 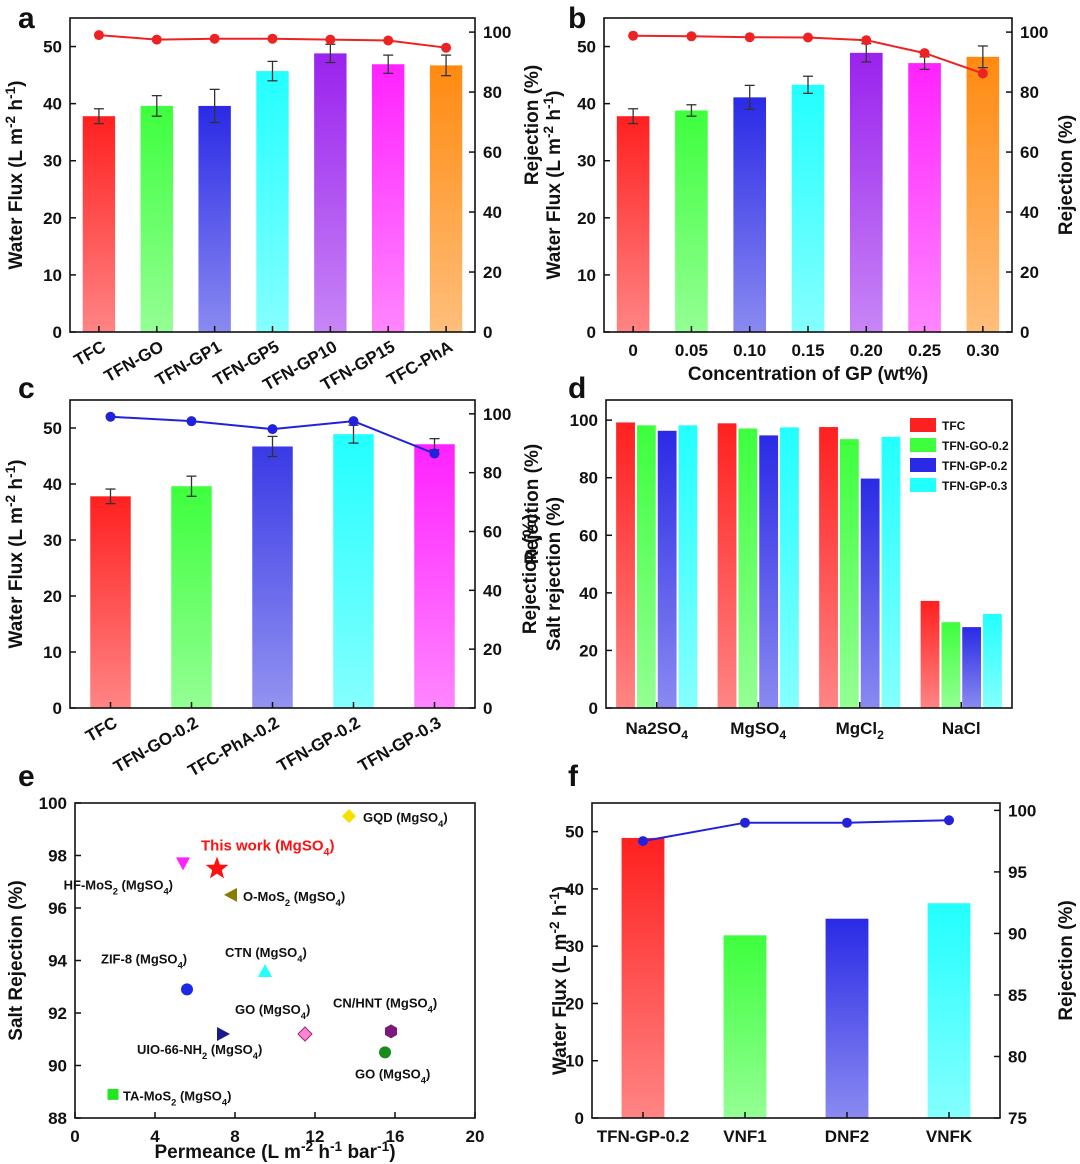 I want to click on point-label: HF-MoS2 (MgSO4), so click(x=118, y=886).